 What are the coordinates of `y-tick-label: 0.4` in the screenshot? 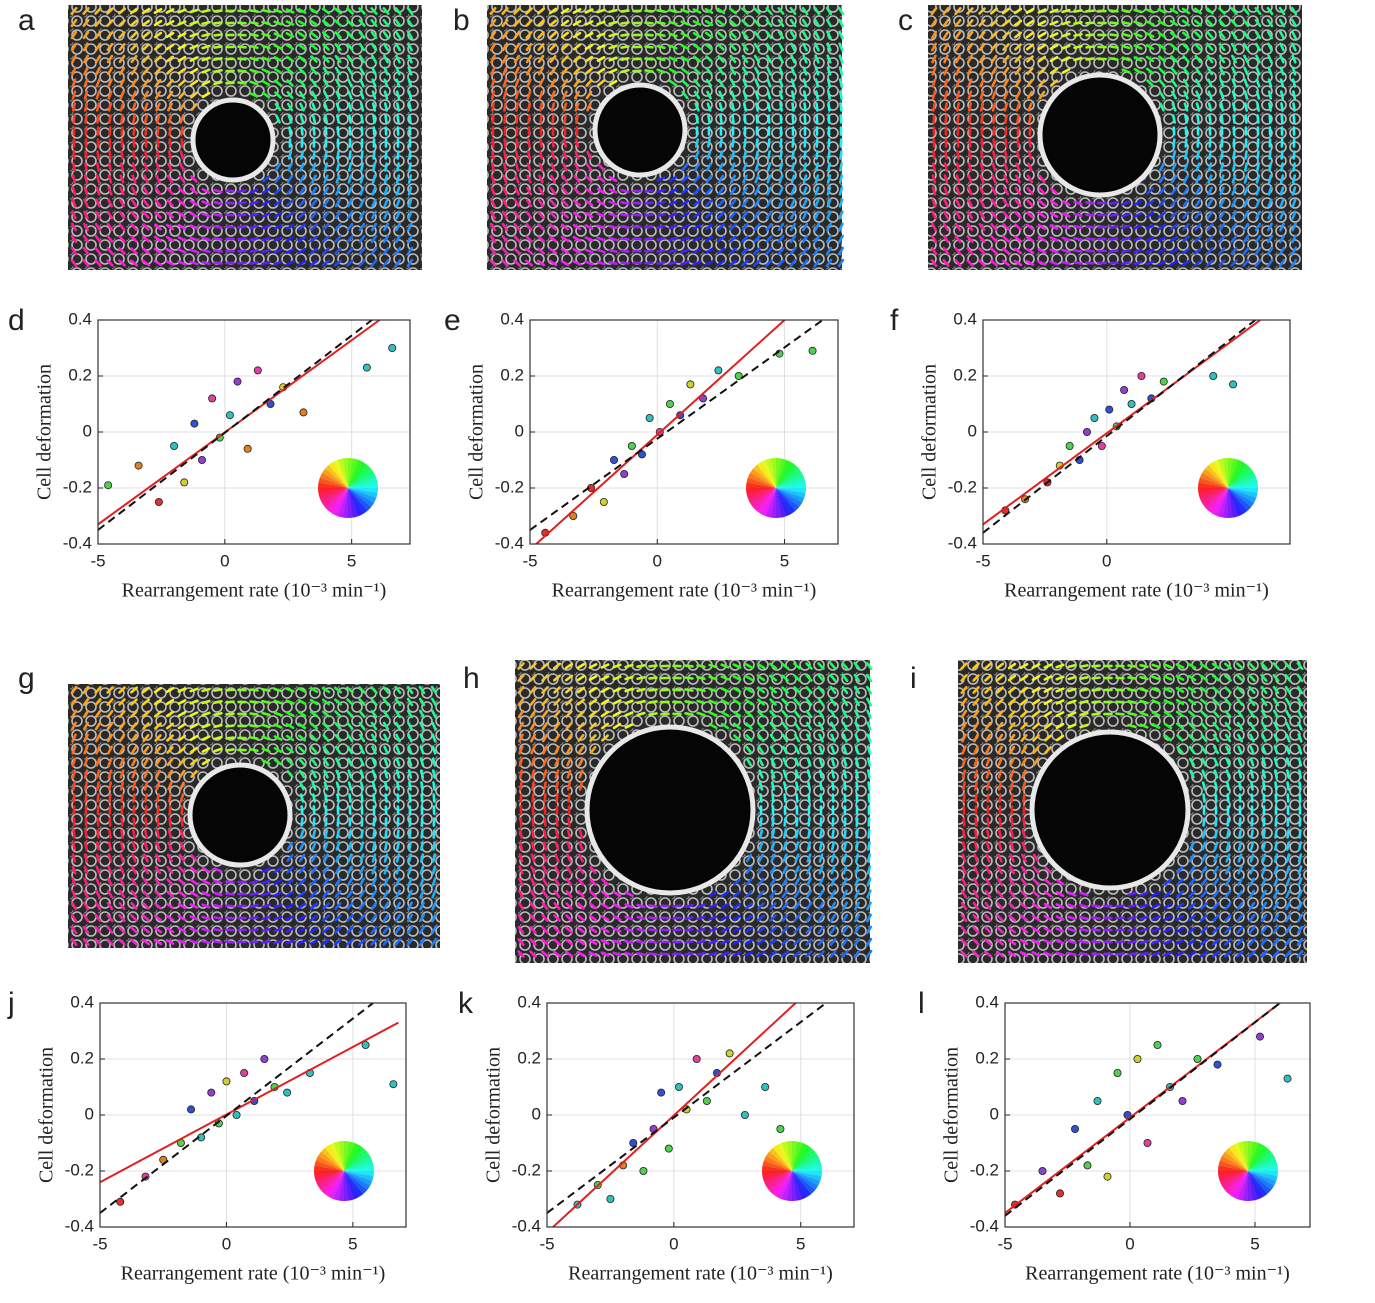 It's located at (987, 1001).